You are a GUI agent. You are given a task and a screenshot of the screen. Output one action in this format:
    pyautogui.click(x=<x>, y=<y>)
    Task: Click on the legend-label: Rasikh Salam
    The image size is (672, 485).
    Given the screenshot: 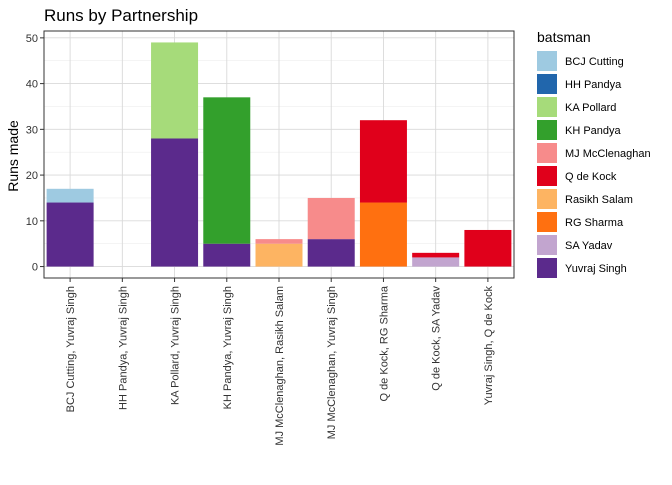 What is the action you would take?
    pyautogui.click(x=599, y=200)
    